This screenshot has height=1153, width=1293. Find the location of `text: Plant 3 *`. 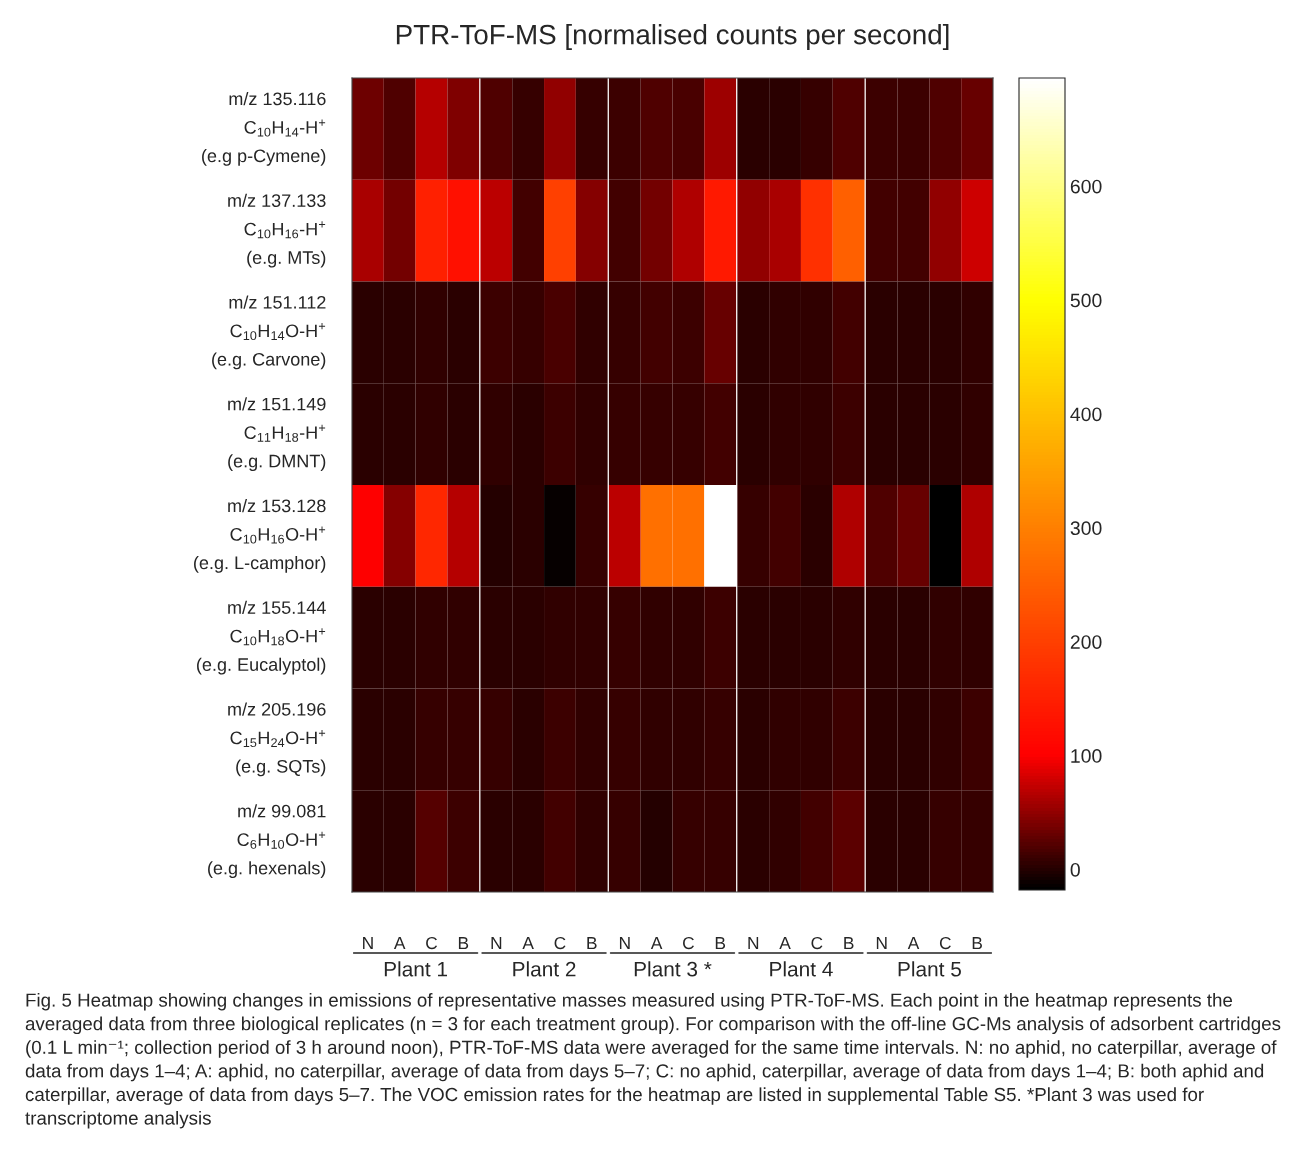

text: Plant 3 * is located at coordinates (673, 969).